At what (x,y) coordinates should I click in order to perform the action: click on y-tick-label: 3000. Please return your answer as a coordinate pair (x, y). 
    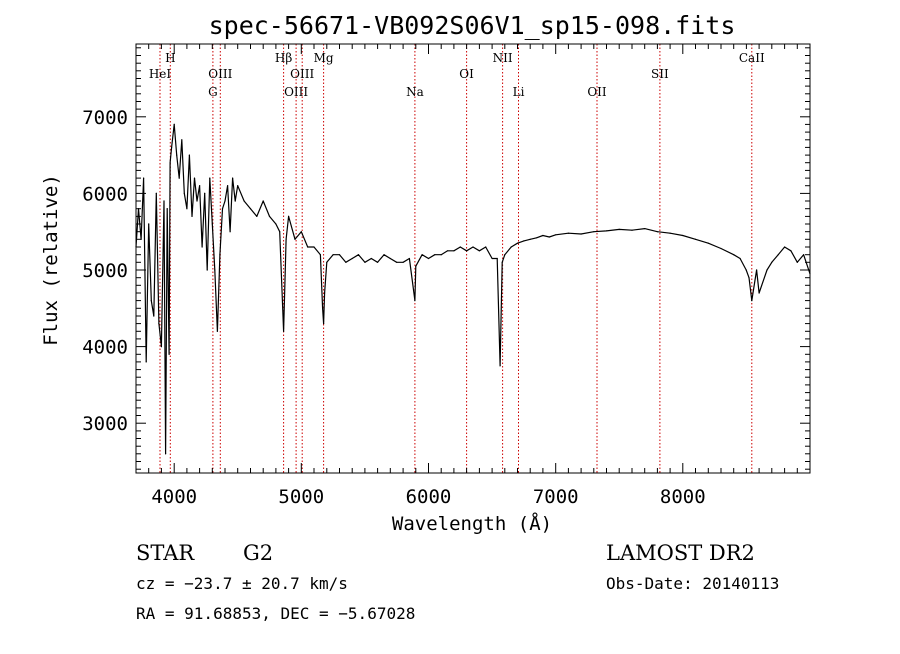
    Looking at the image, I should click on (105, 424).